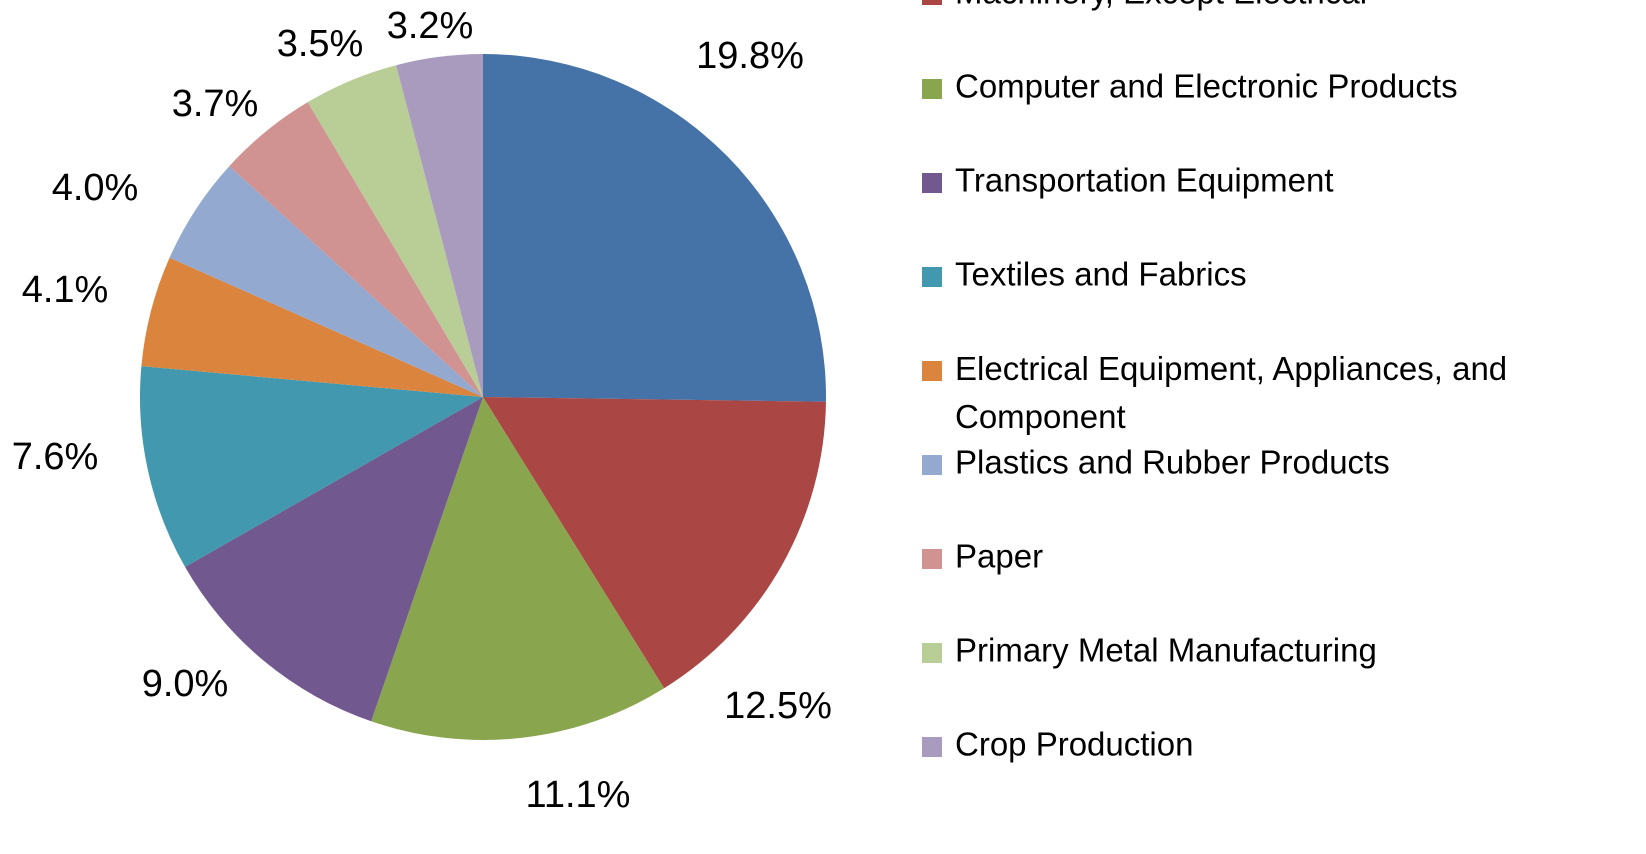  Describe the element at coordinates (185, 684) in the screenshot. I see `data-label: 9.0%` at that location.